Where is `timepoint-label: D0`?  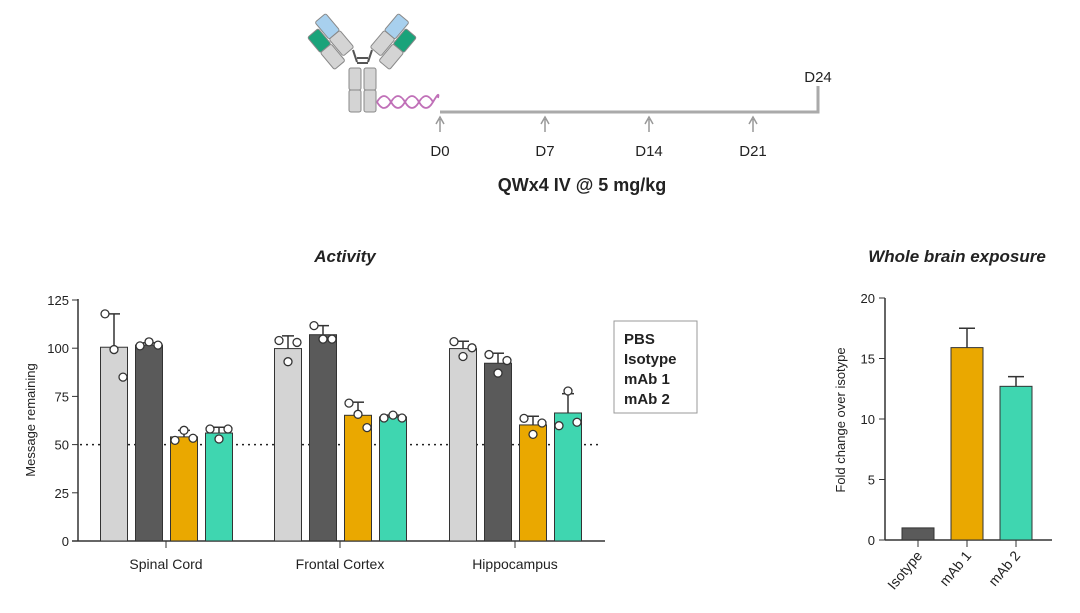 timepoint-label: D0 is located at coordinates (439, 151).